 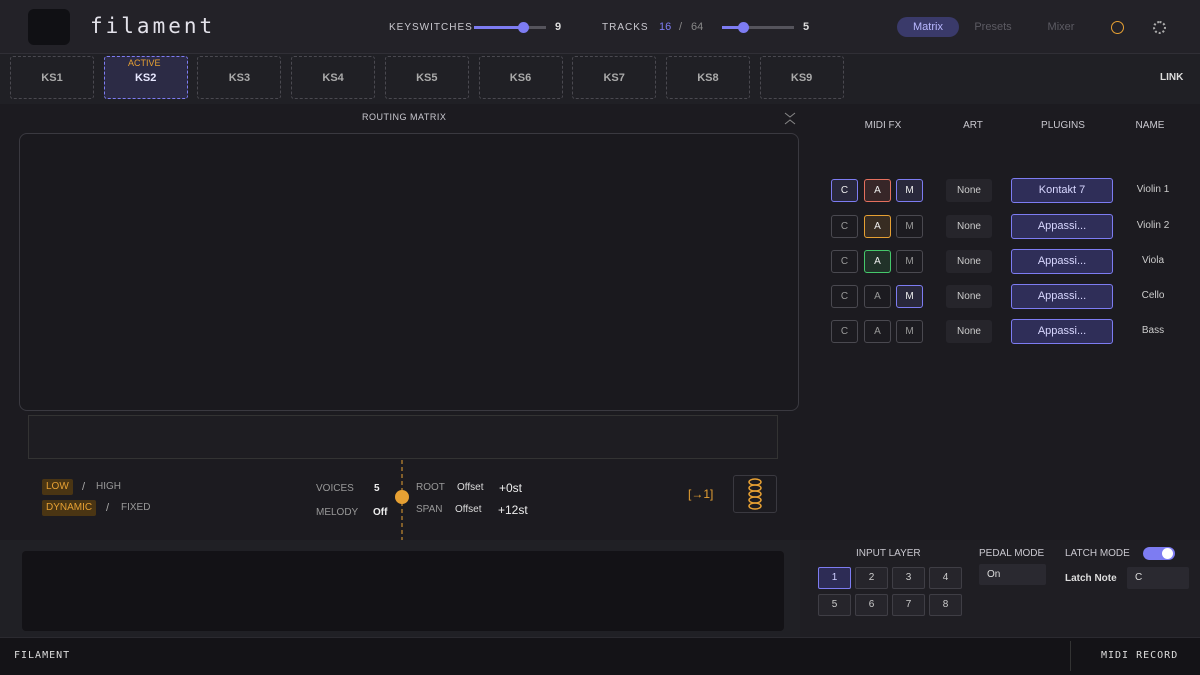 I want to click on label: LATCH MODE, so click(x=1097, y=553).